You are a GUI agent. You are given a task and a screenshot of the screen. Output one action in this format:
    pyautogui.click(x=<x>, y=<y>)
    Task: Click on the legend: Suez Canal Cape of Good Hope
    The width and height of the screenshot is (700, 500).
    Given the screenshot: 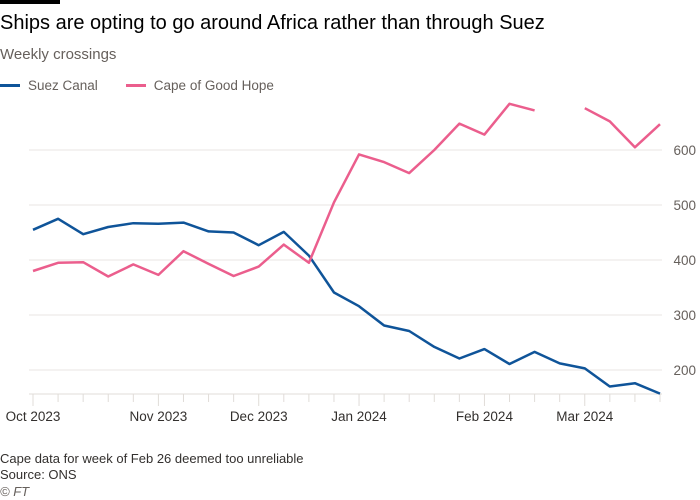 What is the action you would take?
    pyautogui.click(x=137, y=85)
    